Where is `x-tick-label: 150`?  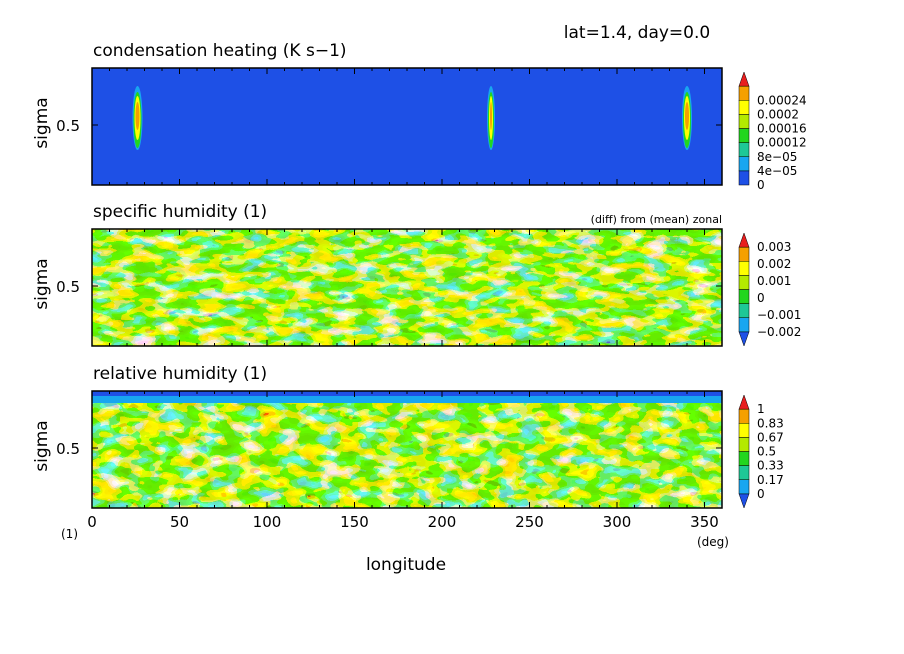
x-tick-label: 150 is located at coordinates (354, 522).